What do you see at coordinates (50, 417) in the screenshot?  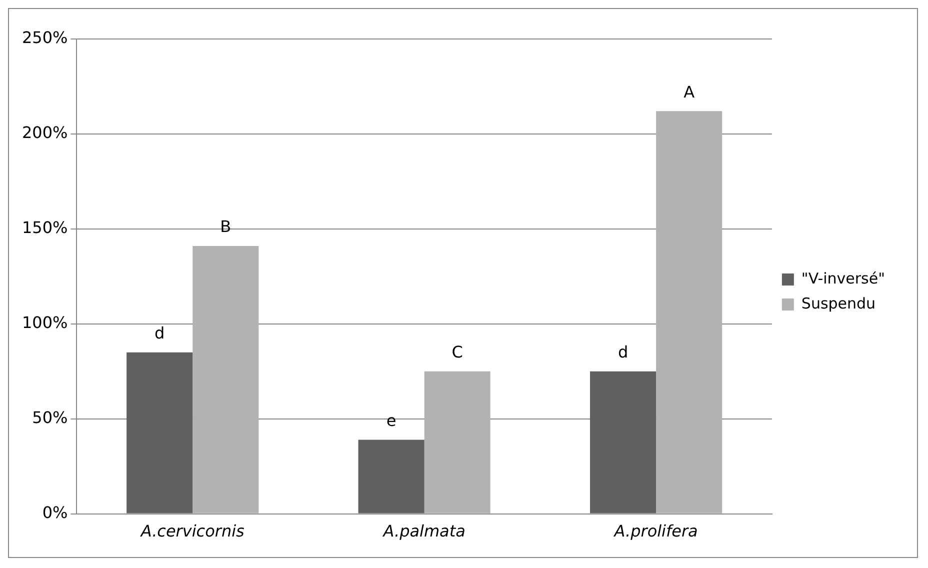 I see `y-tick-label: 50%` at bounding box center [50, 417].